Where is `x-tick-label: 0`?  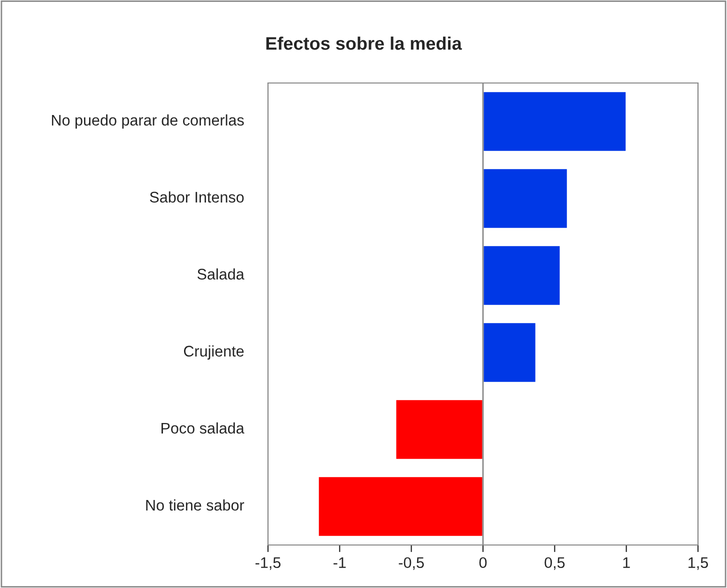 x-tick-label: 0 is located at coordinates (483, 562).